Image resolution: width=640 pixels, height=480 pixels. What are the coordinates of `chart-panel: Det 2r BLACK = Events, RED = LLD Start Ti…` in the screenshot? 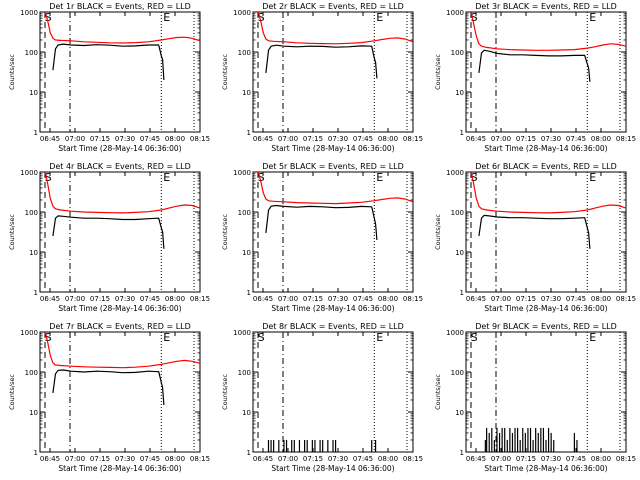 It's located at (322, 77).